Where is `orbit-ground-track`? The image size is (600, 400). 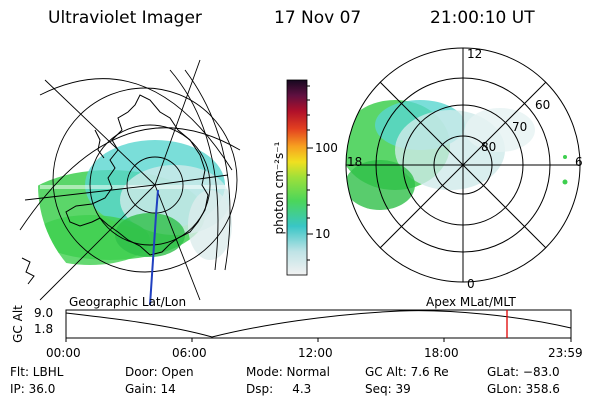 orbit-ground-track is located at coordinates (154, 247).